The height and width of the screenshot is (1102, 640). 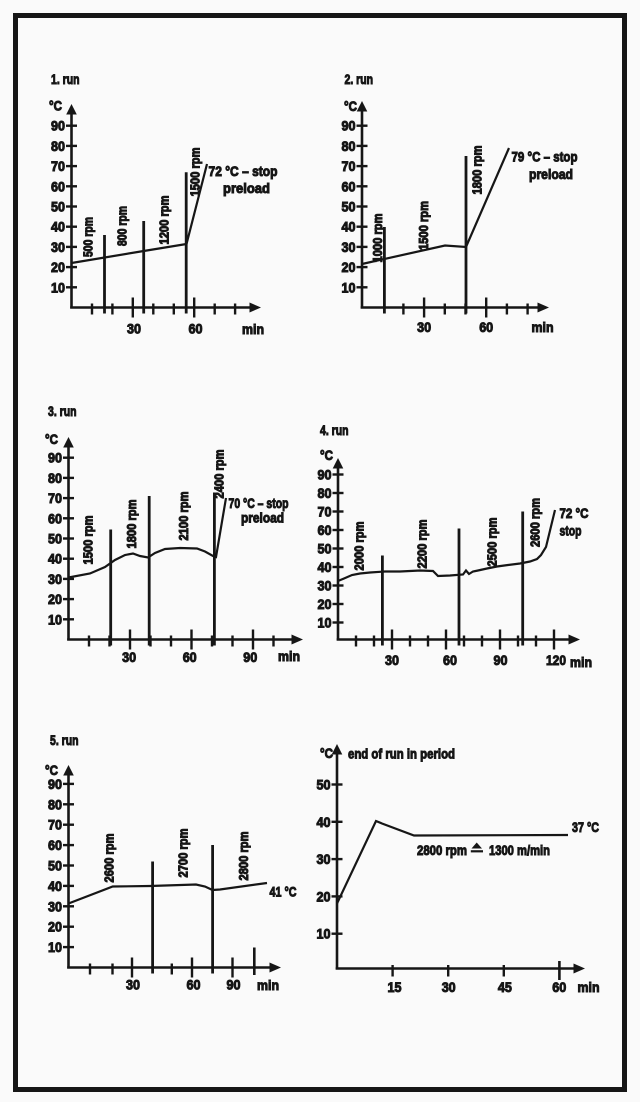 I want to click on svg-text: 2800 rpm, so click(x=244, y=856).